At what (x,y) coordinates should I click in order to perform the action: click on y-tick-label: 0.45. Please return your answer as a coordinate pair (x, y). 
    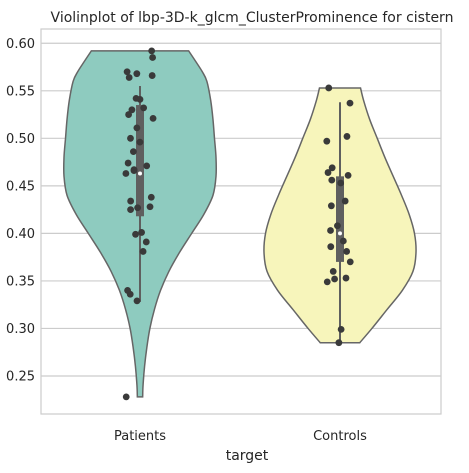
    Looking at the image, I should click on (20, 186).